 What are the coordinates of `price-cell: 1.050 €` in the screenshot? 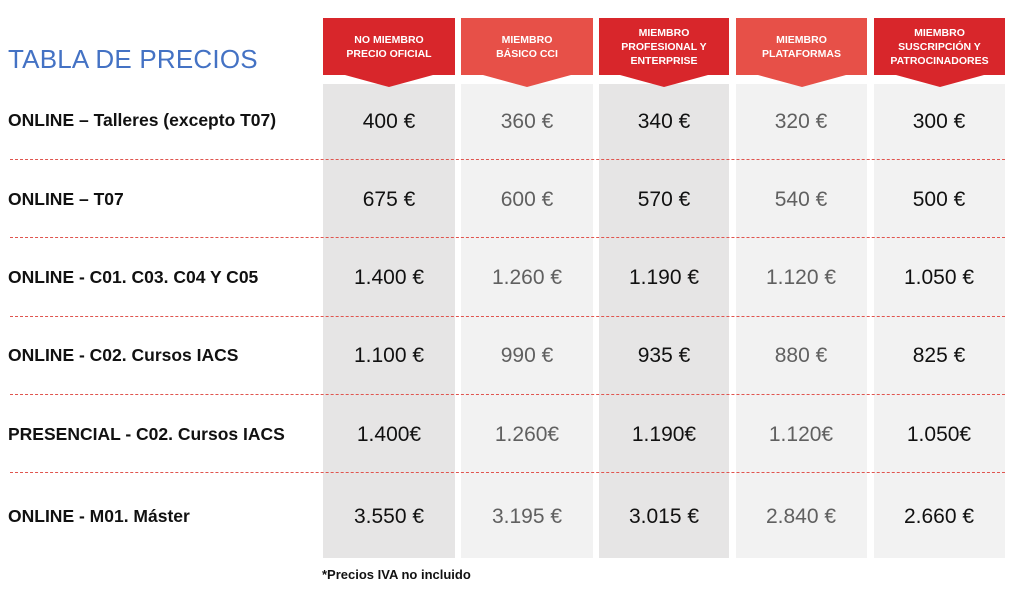 It's located at (939, 277).